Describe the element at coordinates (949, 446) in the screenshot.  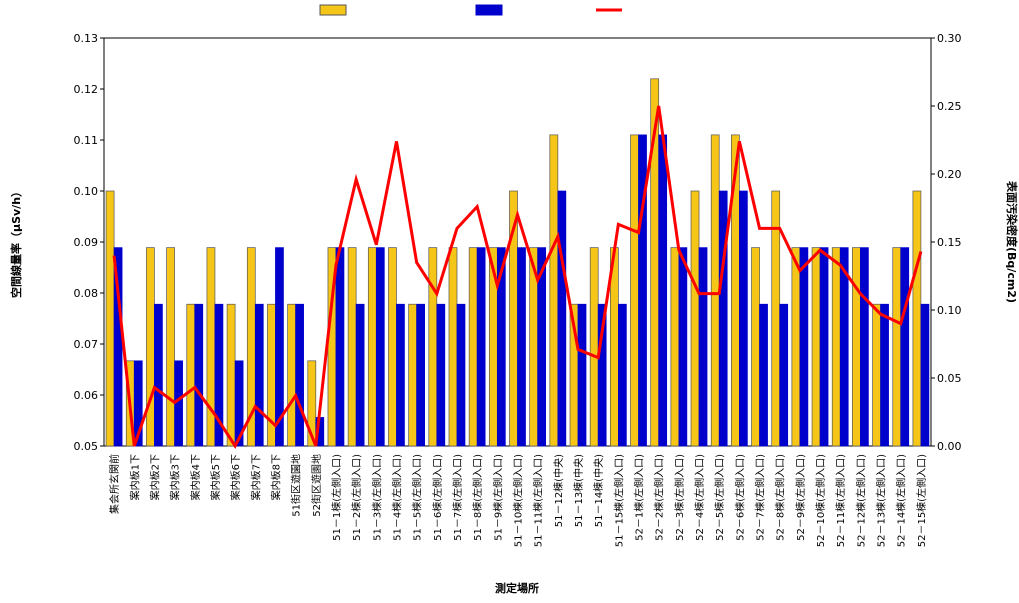
I see `y2-tick-label: 0.00` at that location.